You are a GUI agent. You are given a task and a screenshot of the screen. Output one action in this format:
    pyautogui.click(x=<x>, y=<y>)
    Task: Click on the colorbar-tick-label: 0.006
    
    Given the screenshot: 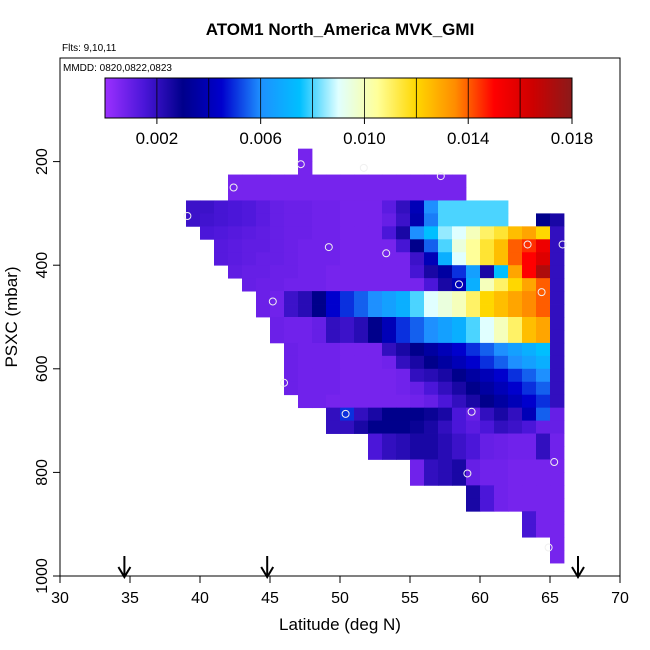 What is the action you would take?
    pyautogui.click(x=260, y=138)
    